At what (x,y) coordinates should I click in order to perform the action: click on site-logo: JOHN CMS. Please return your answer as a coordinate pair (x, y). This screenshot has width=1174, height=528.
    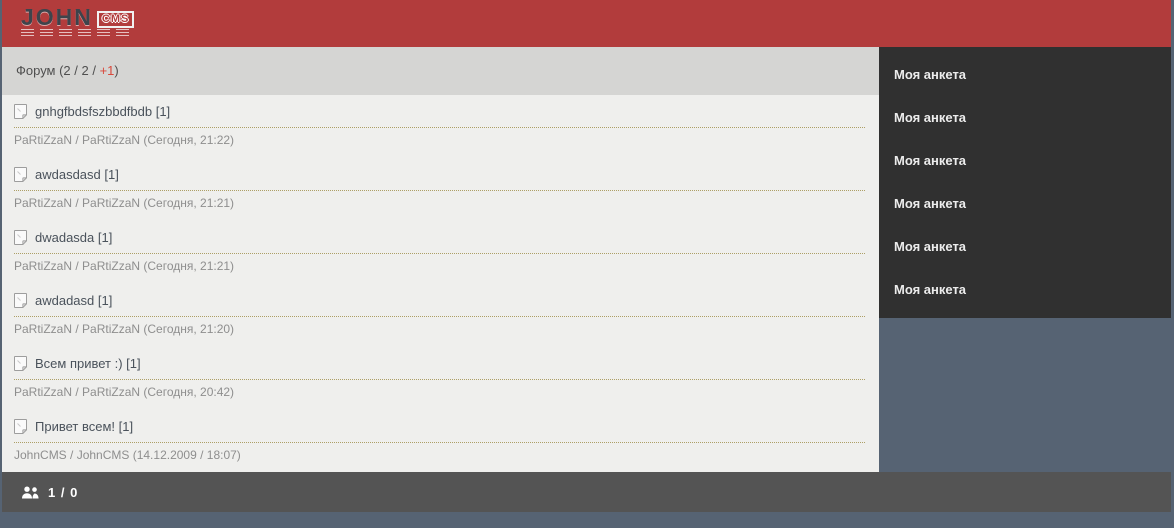
    Looking at the image, I should click on (78, 22).